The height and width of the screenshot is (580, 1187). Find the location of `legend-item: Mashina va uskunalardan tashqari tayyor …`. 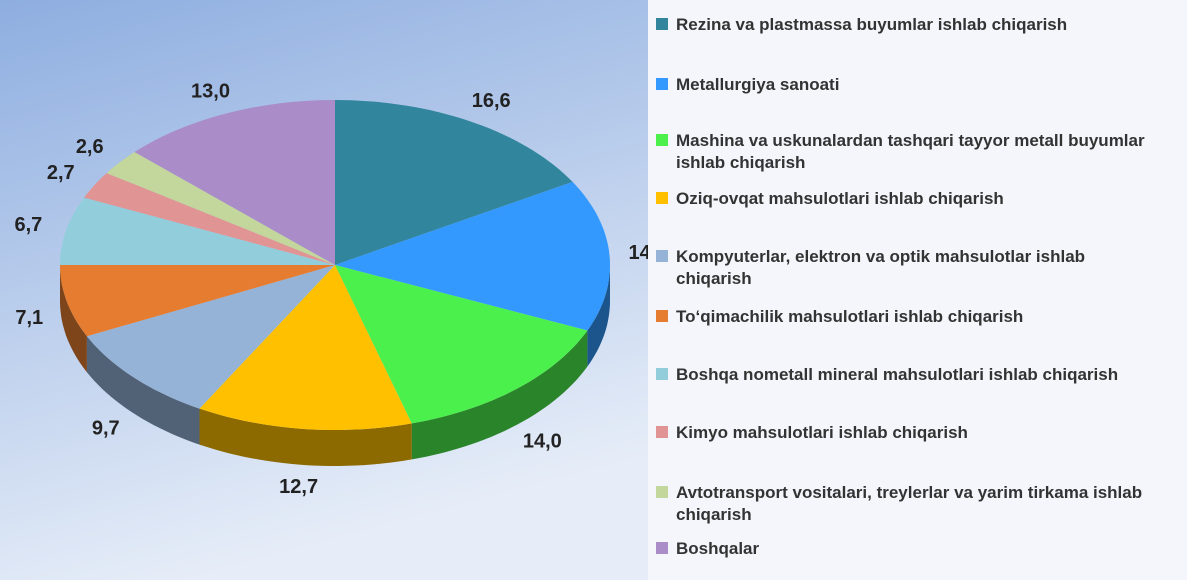

legend-item: Mashina va uskunalardan tashqari tayyor … is located at coordinates (906, 152).